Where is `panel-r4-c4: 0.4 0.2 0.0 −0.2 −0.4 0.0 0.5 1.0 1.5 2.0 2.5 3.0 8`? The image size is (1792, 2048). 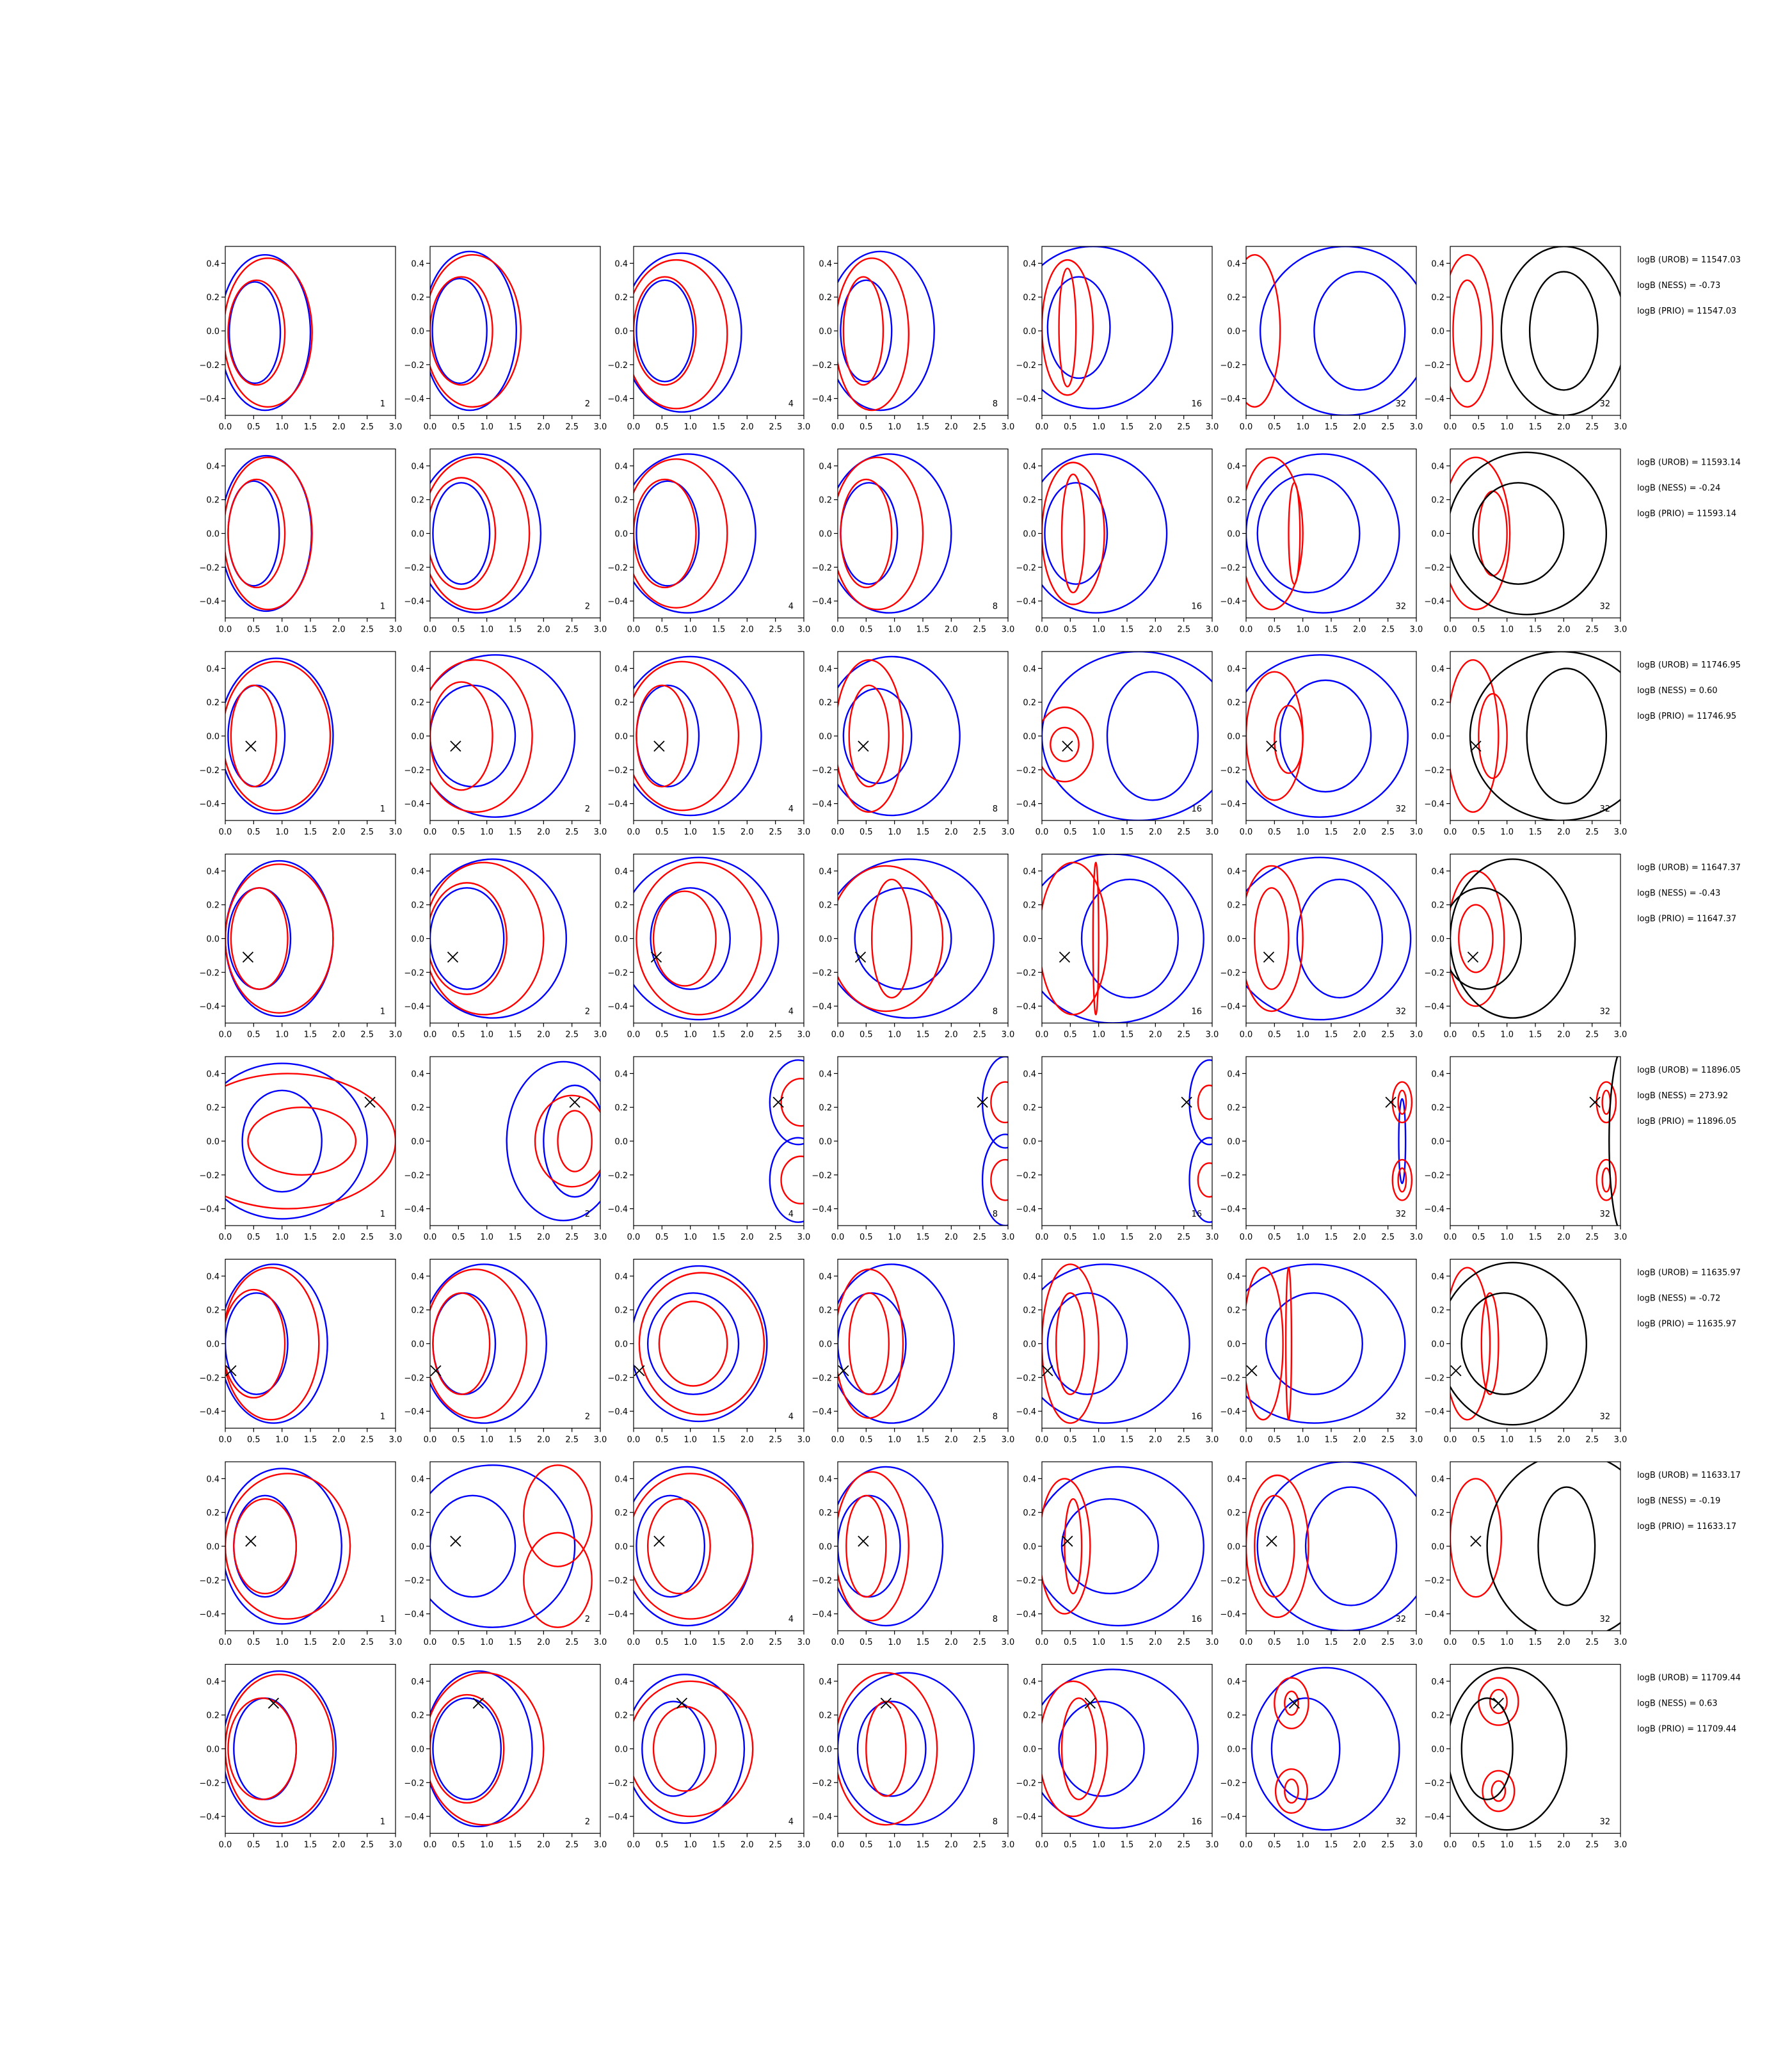
panel-r4-c4: 0.4 0.2 0.0 −0.2 −0.4 0.0 0.5 1.0 1.5 2.0 2.5 3.0 8 is located at coordinates (913, 946).